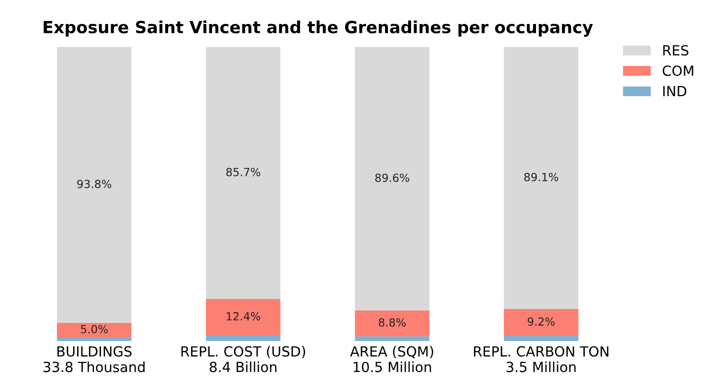 The width and height of the screenshot is (722, 392). What do you see at coordinates (541, 359) in the screenshot?
I see `x-tick-label: REPL. CARBON TON 3.5 Million` at bounding box center [541, 359].